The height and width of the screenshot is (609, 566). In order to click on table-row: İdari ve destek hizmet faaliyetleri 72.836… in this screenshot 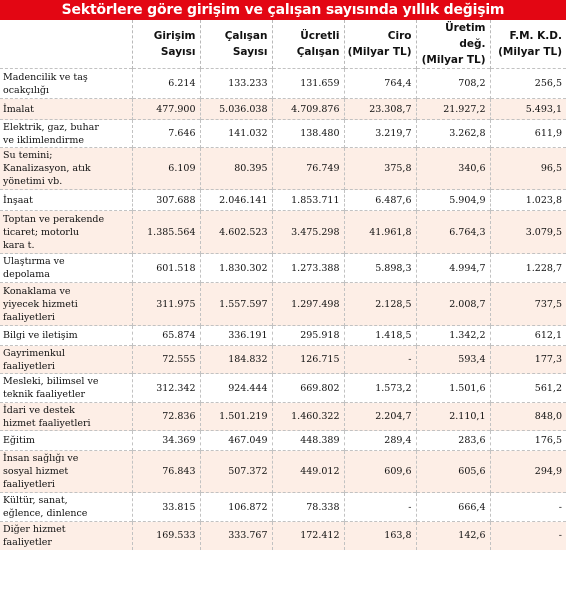, I will do `click(283, 416)`.